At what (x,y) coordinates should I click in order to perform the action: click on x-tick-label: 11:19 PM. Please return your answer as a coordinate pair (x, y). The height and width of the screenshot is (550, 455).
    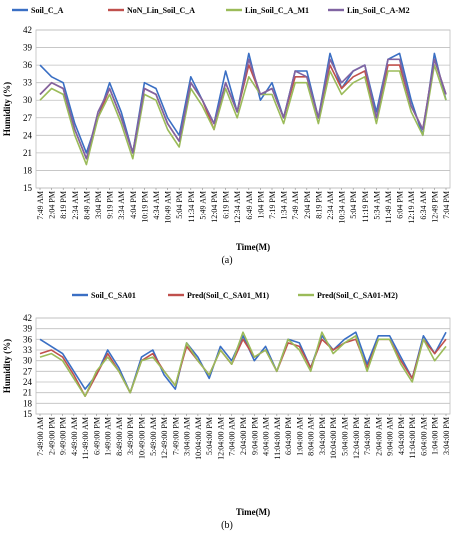
    Looking at the image, I should click on (365, 207).